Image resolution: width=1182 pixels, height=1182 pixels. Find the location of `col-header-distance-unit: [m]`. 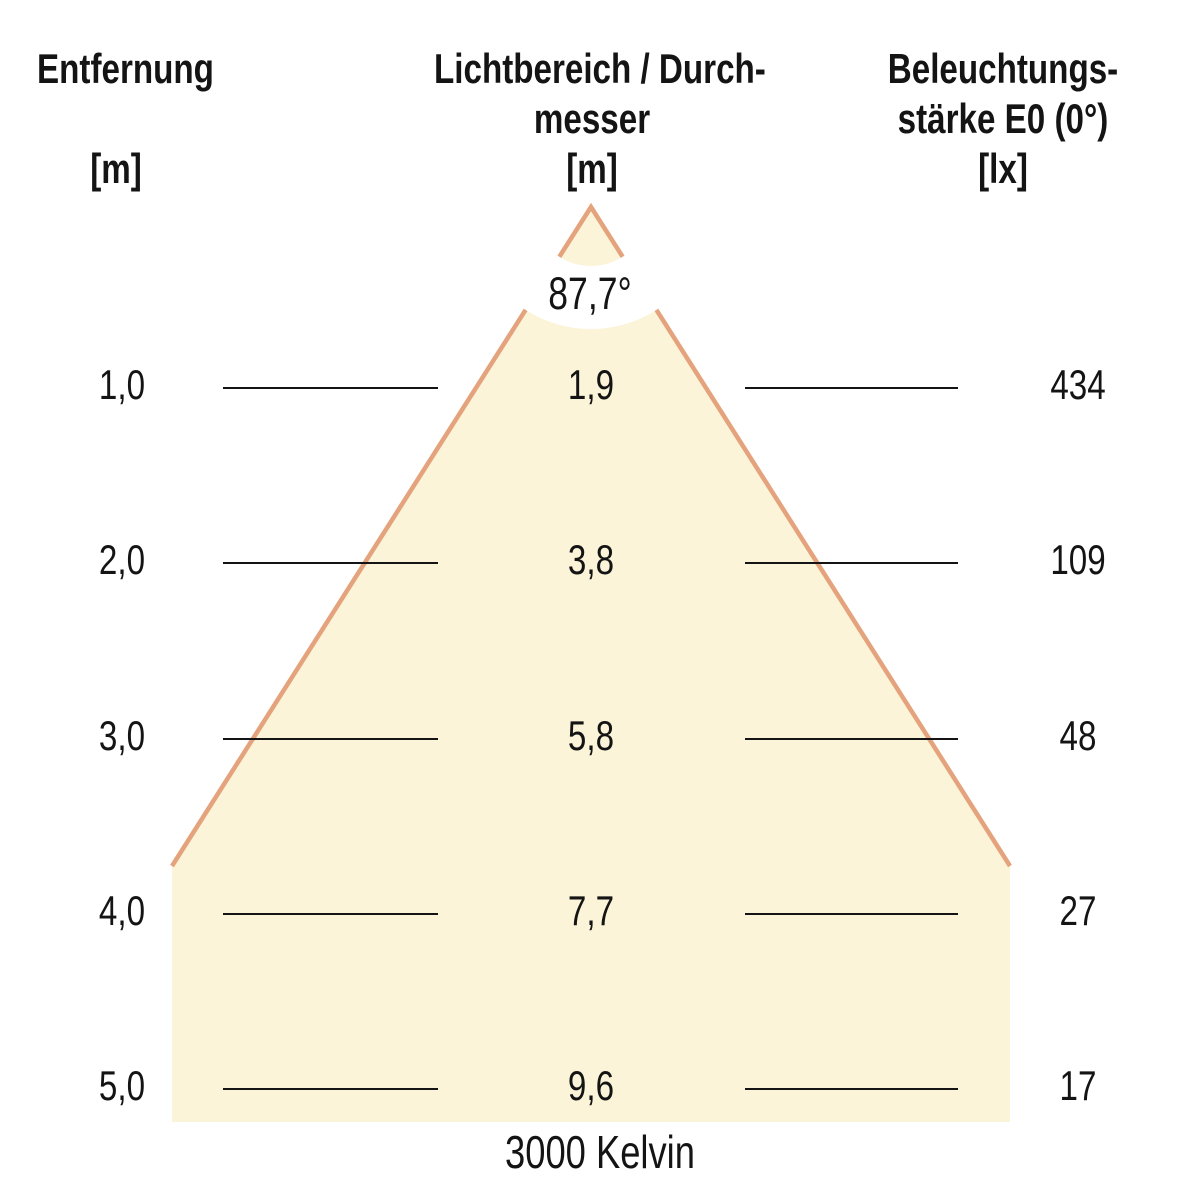

col-header-distance-unit: [m] is located at coordinates (116, 168).